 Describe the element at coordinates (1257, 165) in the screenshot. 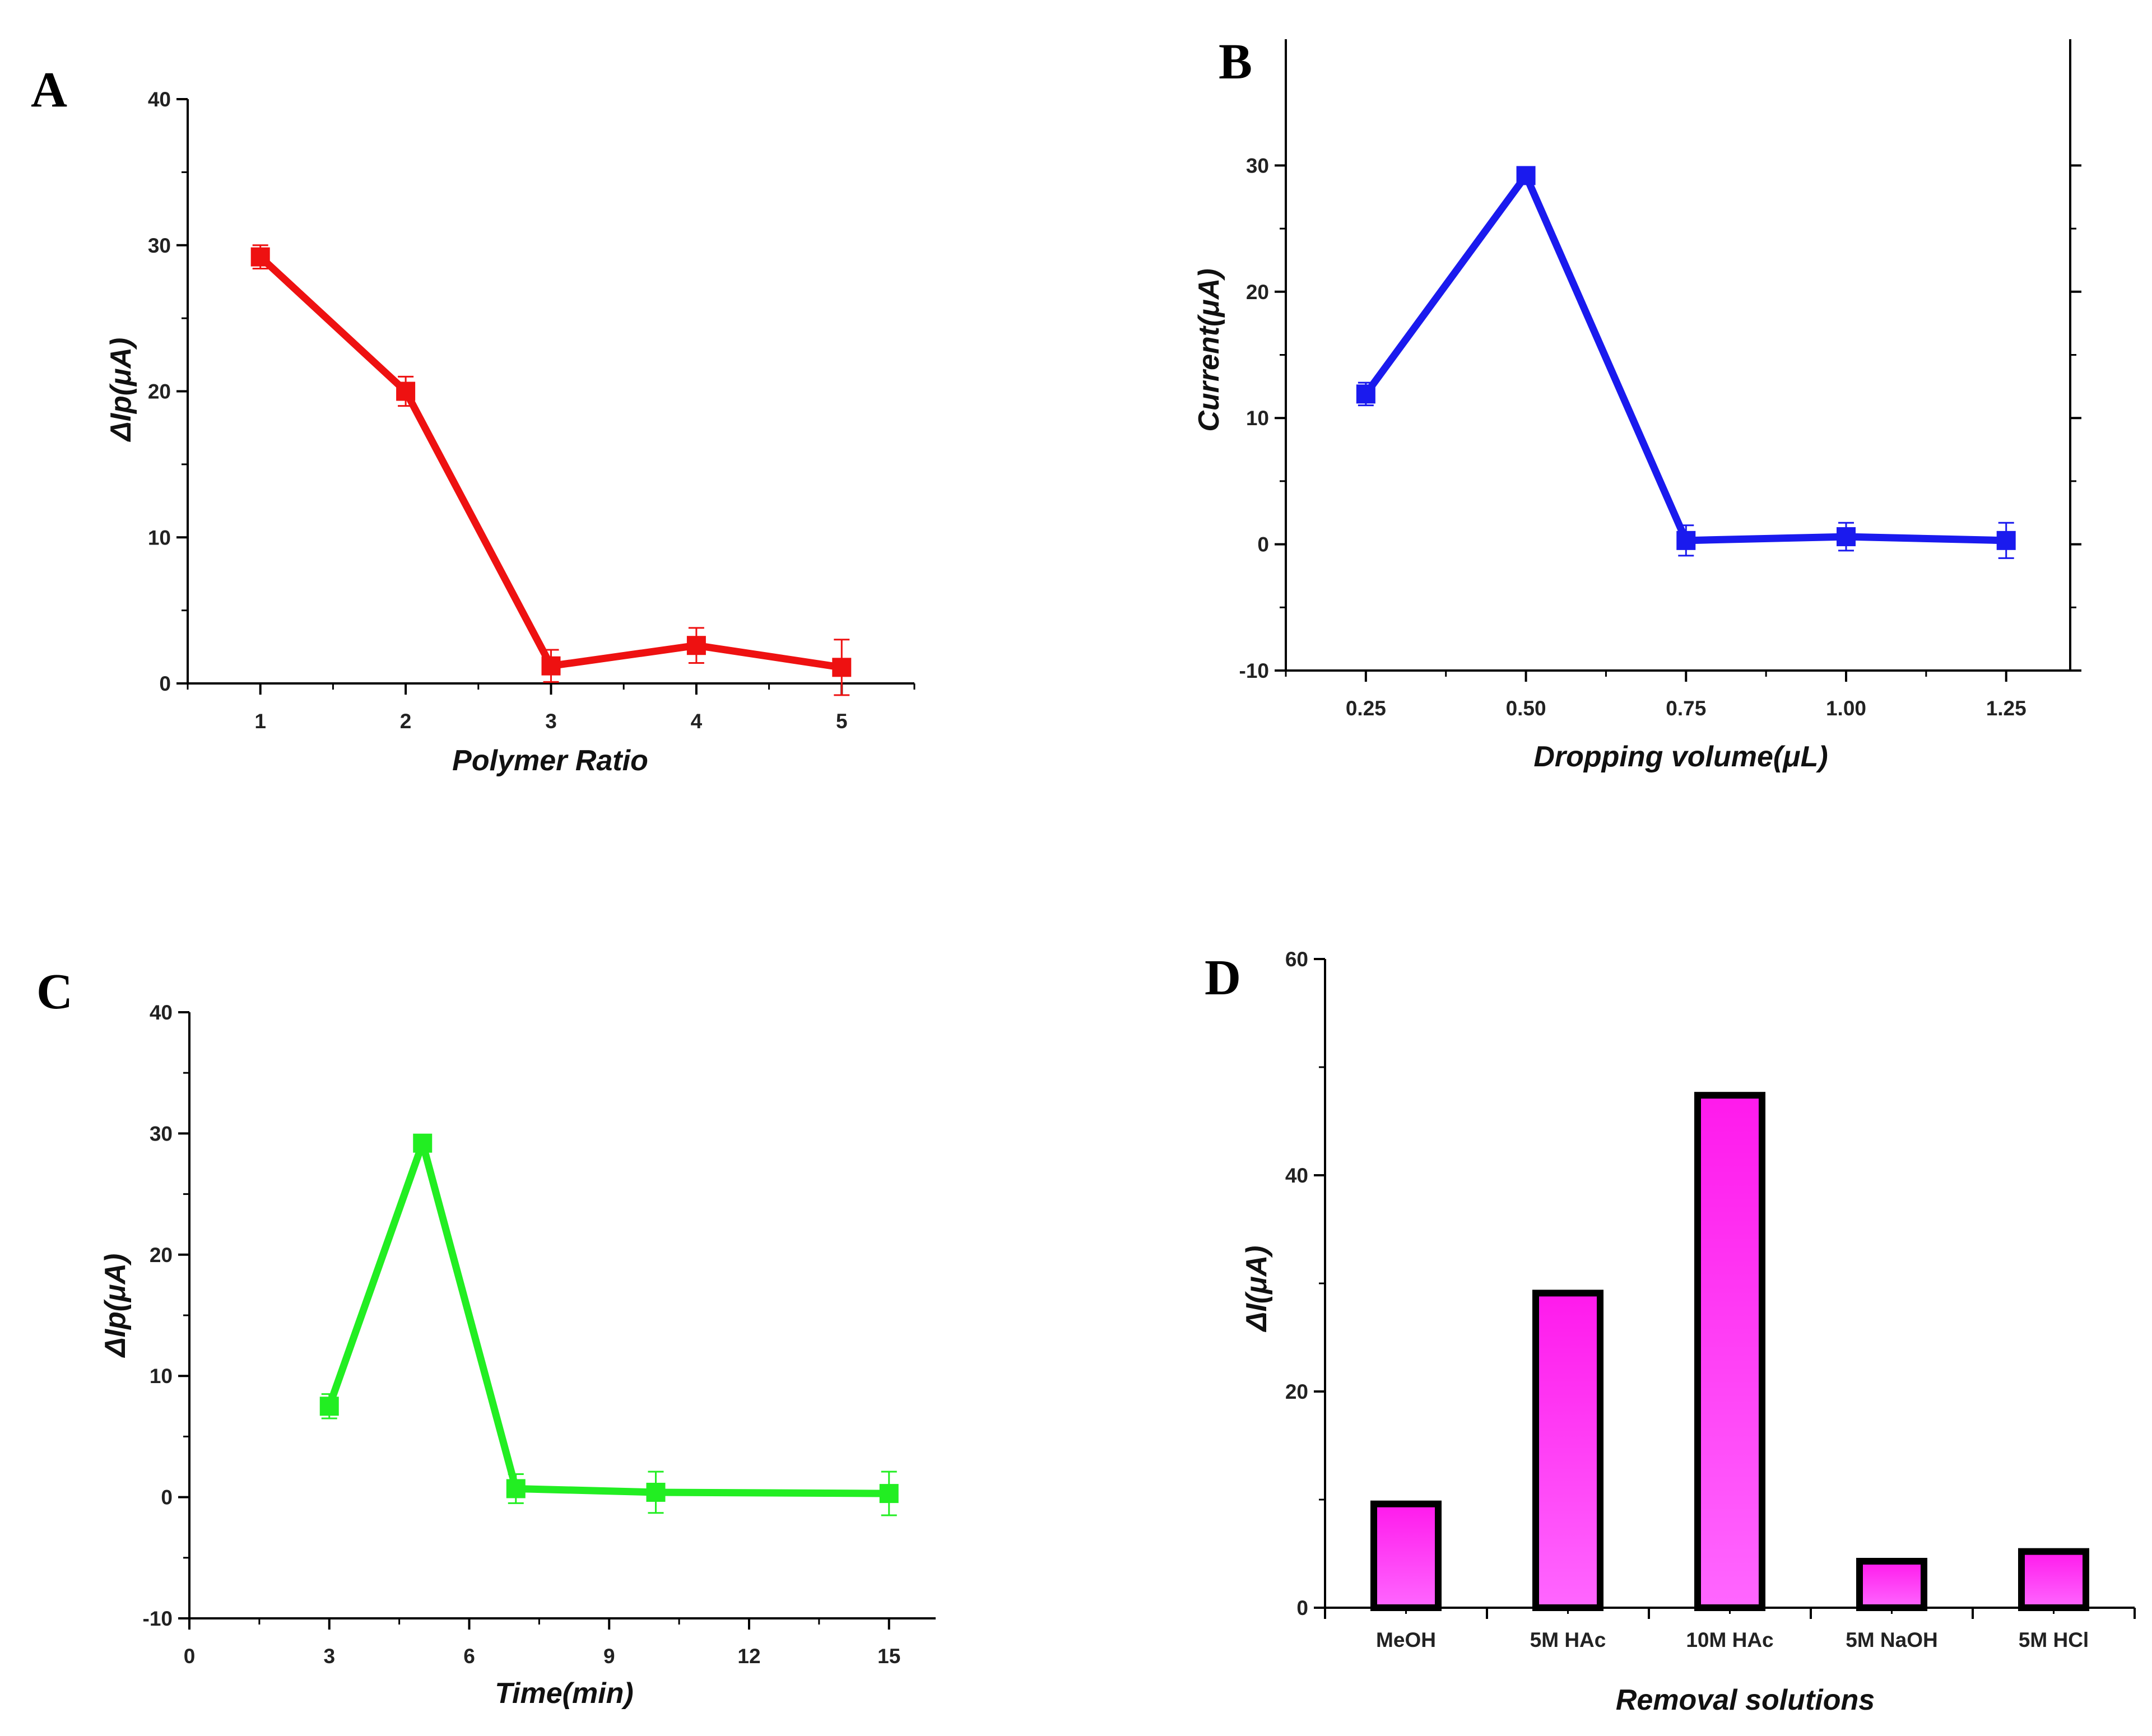

I see `y-tick-label-b: 30` at that location.